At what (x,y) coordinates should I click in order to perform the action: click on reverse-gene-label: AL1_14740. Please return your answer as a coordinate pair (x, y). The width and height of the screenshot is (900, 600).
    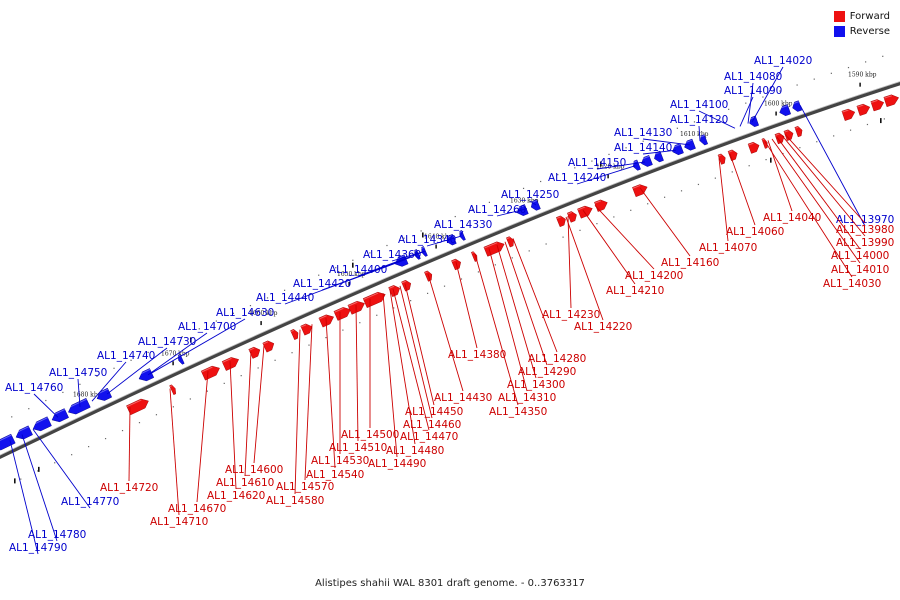
    Looking at the image, I should click on (123, 376).